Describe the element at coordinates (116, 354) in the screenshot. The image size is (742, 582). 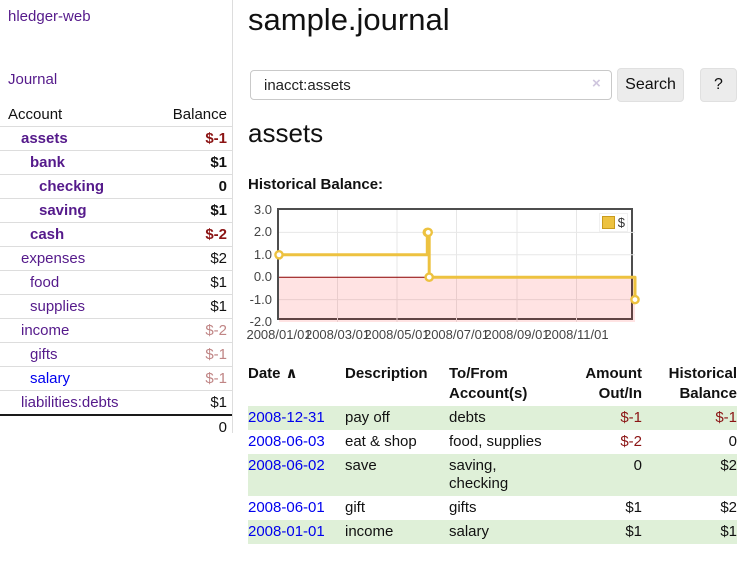
I see `account-row: gifts $-1` at that location.